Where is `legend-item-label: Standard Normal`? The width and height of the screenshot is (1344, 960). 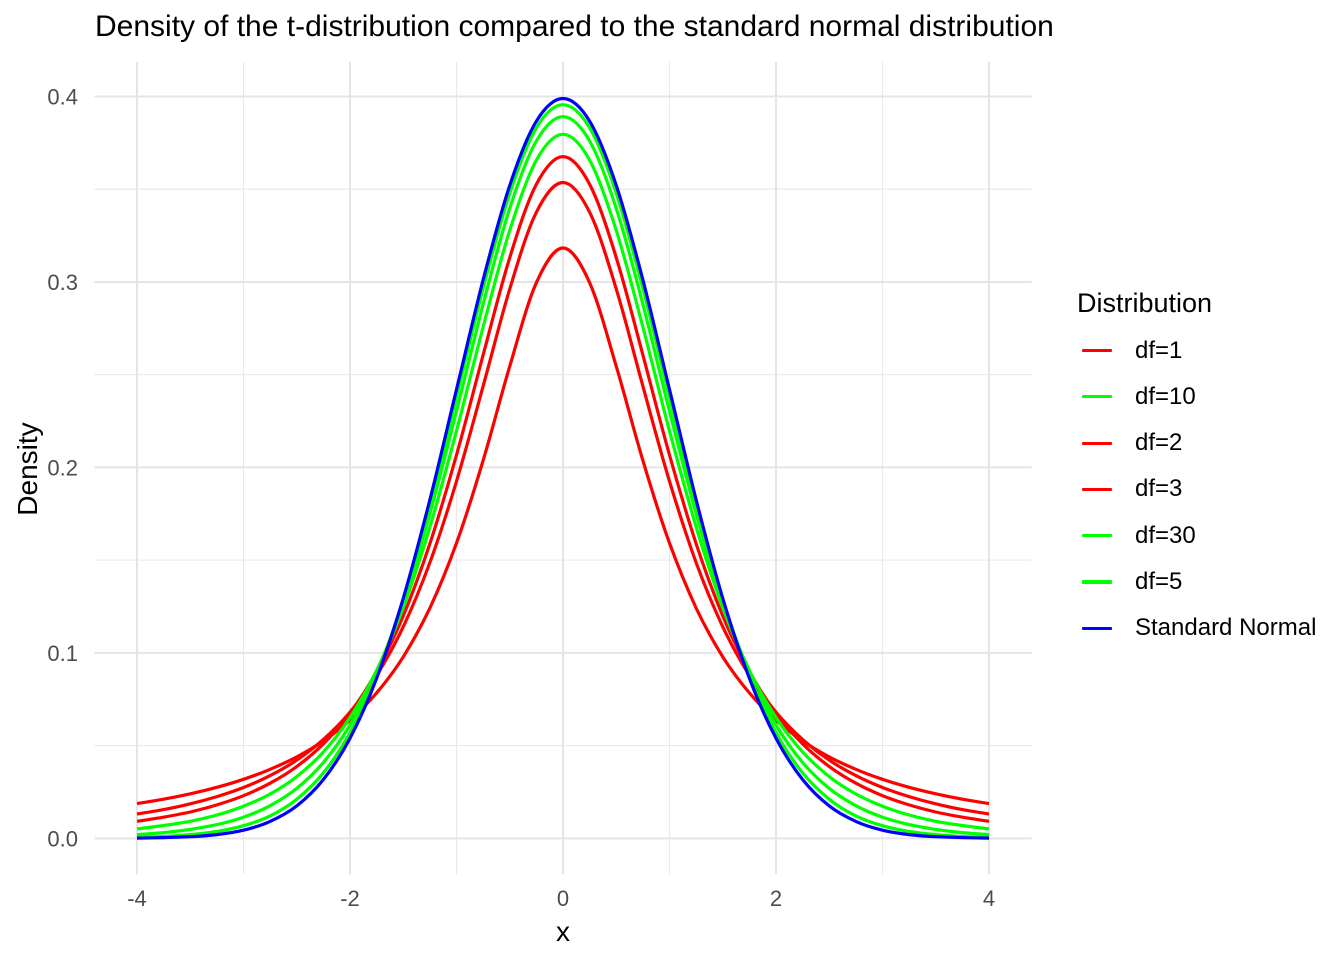
legend-item-label: Standard Normal is located at coordinates (1226, 628).